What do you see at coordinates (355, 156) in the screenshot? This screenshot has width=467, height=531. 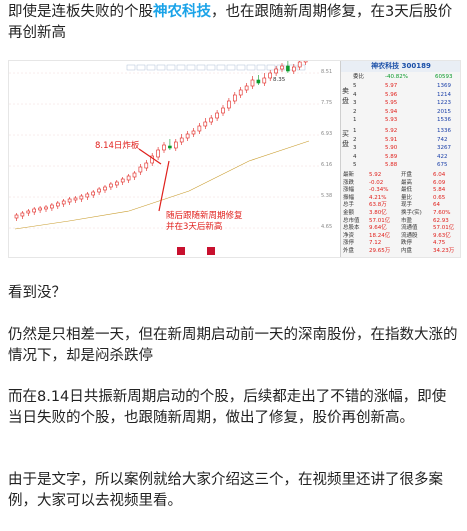 I see `buy-level: 4` at bounding box center [355, 156].